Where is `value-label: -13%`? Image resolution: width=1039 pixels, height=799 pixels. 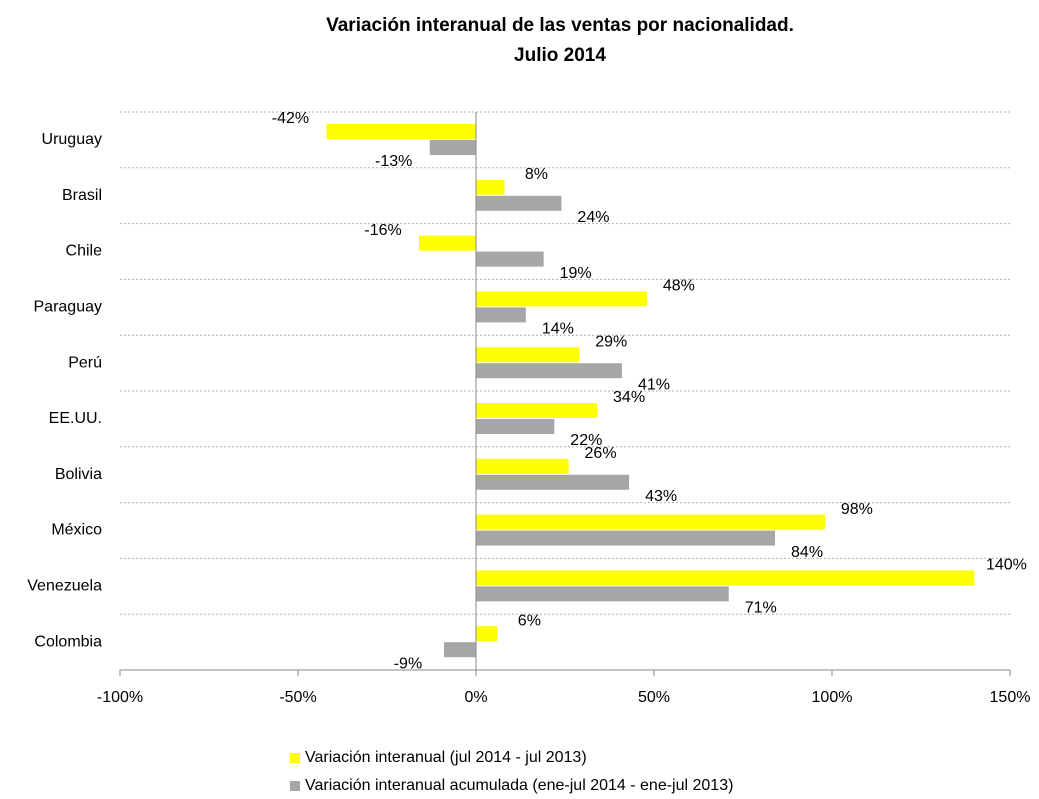 value-label: -13% is located at coordinates (393, 161).